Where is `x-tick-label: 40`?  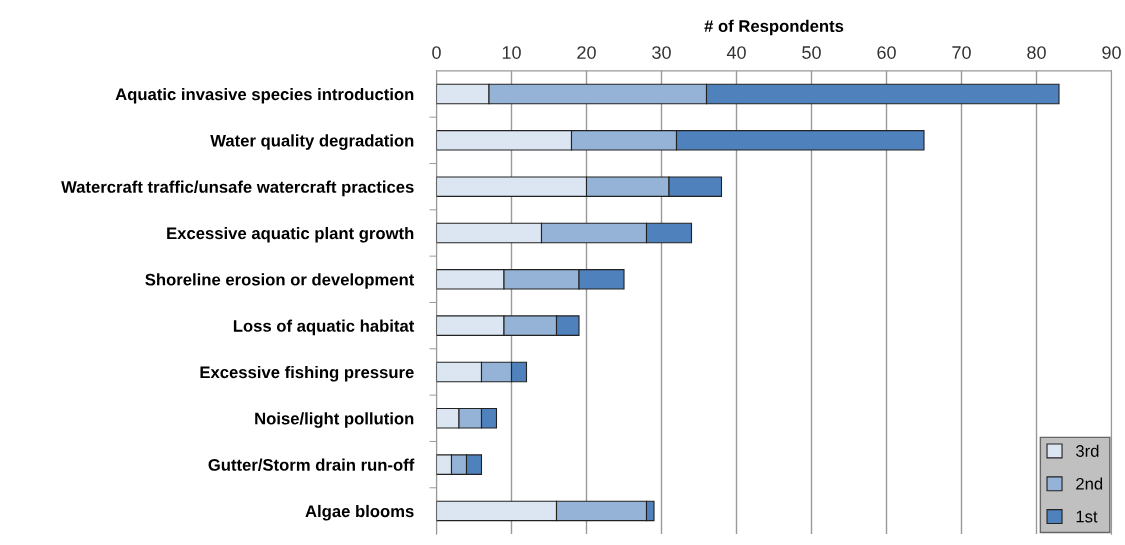 x-tick-label: 40 is located at coordinates (736, 52).